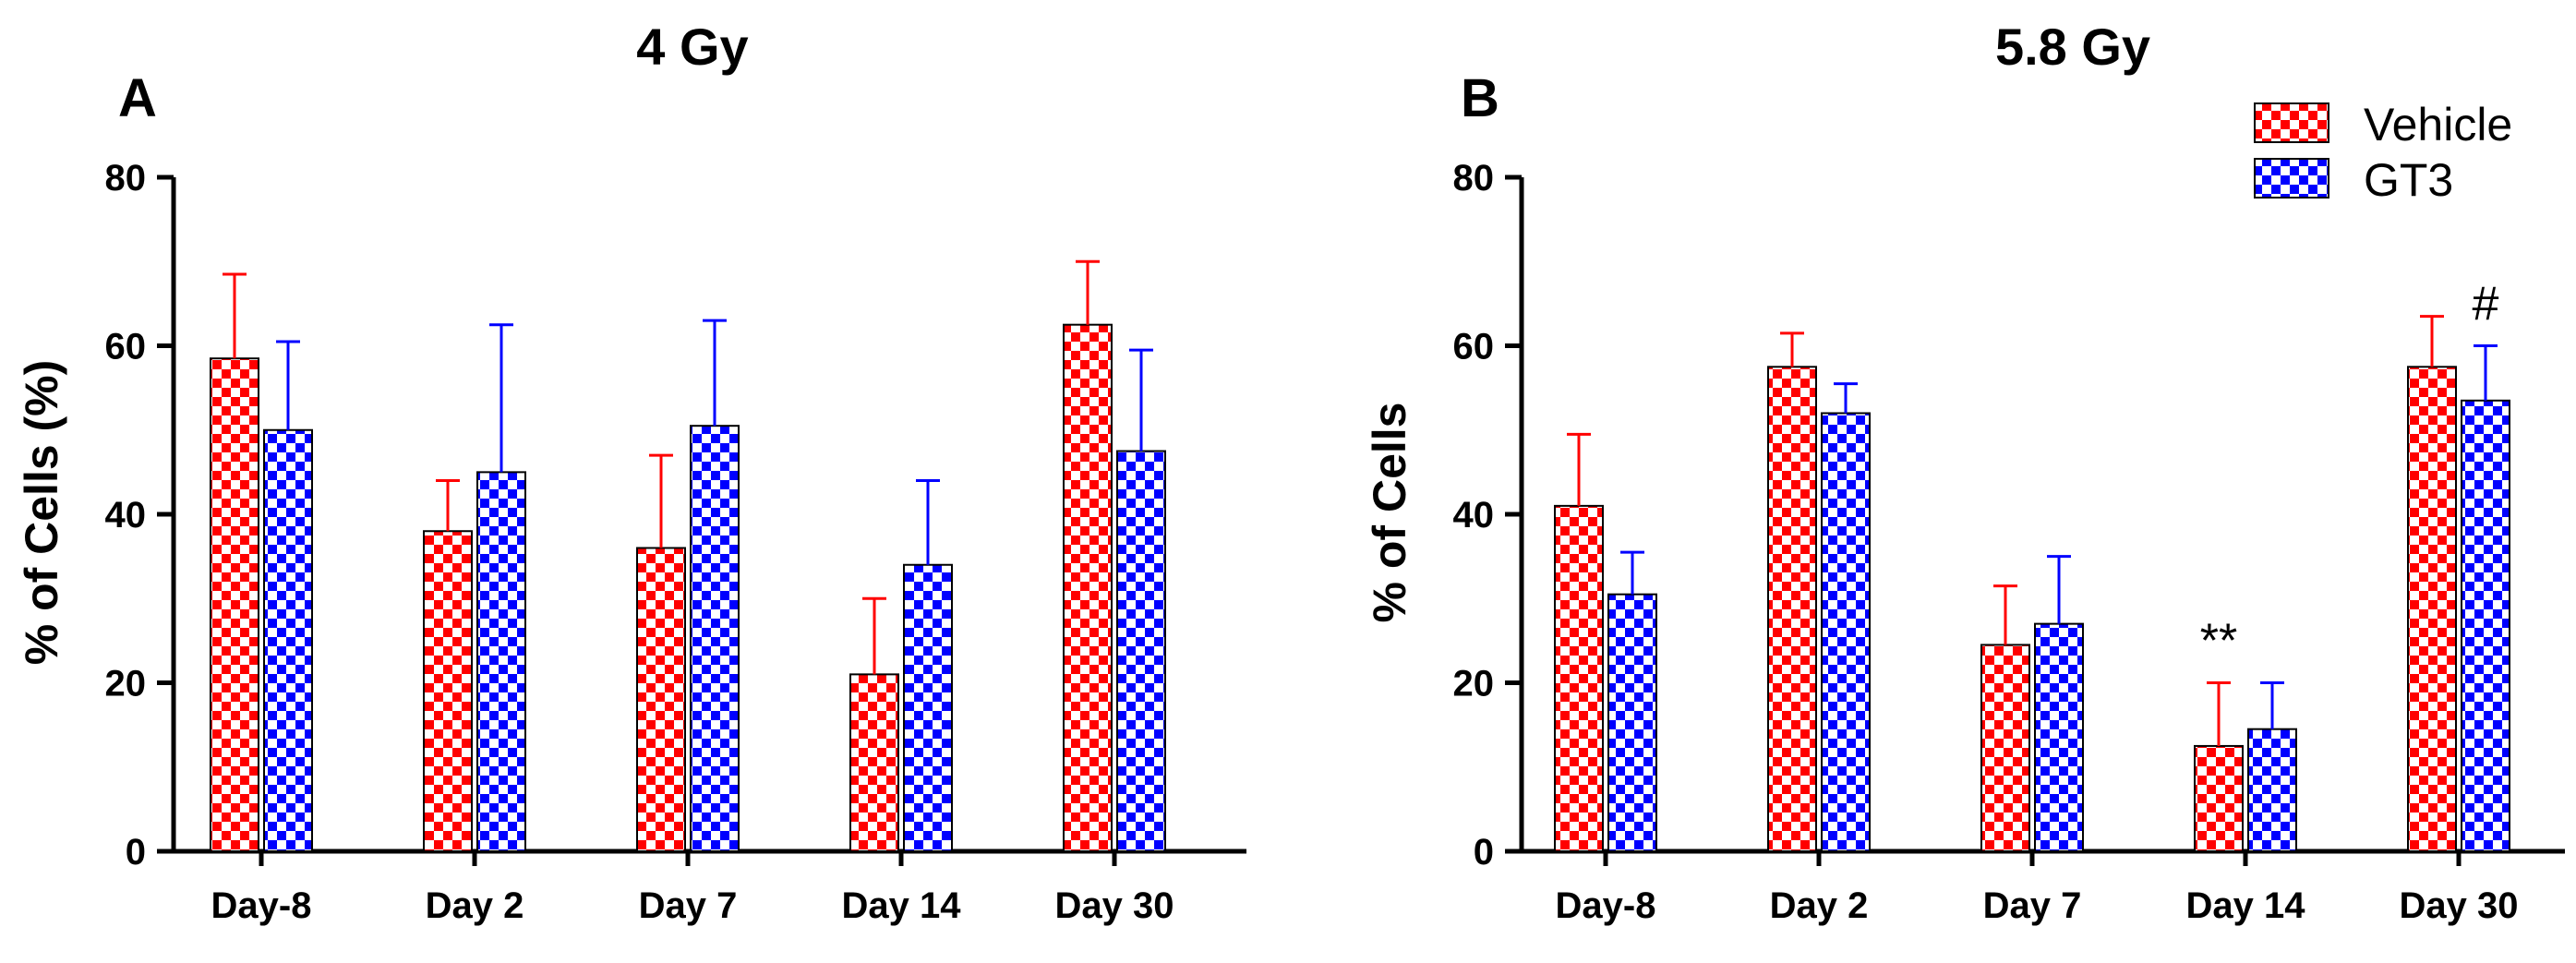 The width and height of the screenshot is (2576, 963). What do you see at coordinates (902, 905) in the screenshot?
I see `panel-a-xtick-label: Day 14` at bounding box center [902, 905].